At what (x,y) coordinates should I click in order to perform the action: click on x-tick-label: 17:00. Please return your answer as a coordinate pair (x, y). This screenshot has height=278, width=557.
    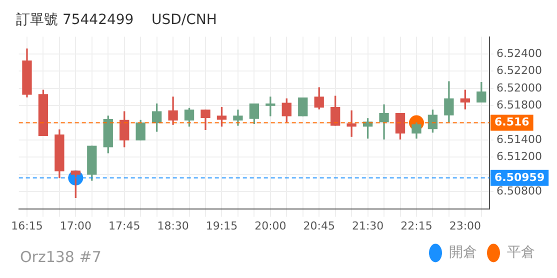
    Looking at the image, I should click on (76, 225).